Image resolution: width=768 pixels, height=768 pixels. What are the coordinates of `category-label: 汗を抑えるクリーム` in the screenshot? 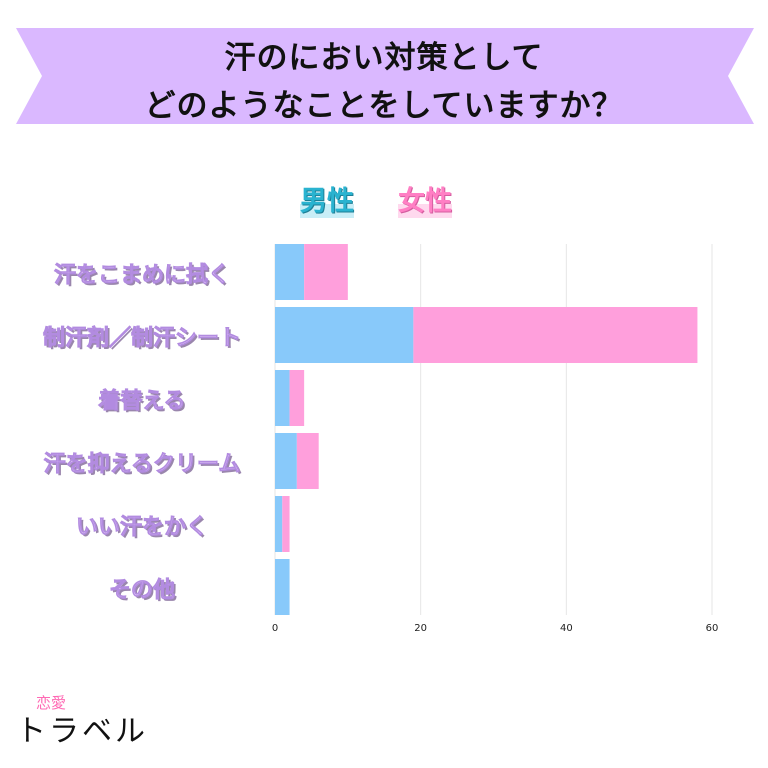 It's located at (142, 465).